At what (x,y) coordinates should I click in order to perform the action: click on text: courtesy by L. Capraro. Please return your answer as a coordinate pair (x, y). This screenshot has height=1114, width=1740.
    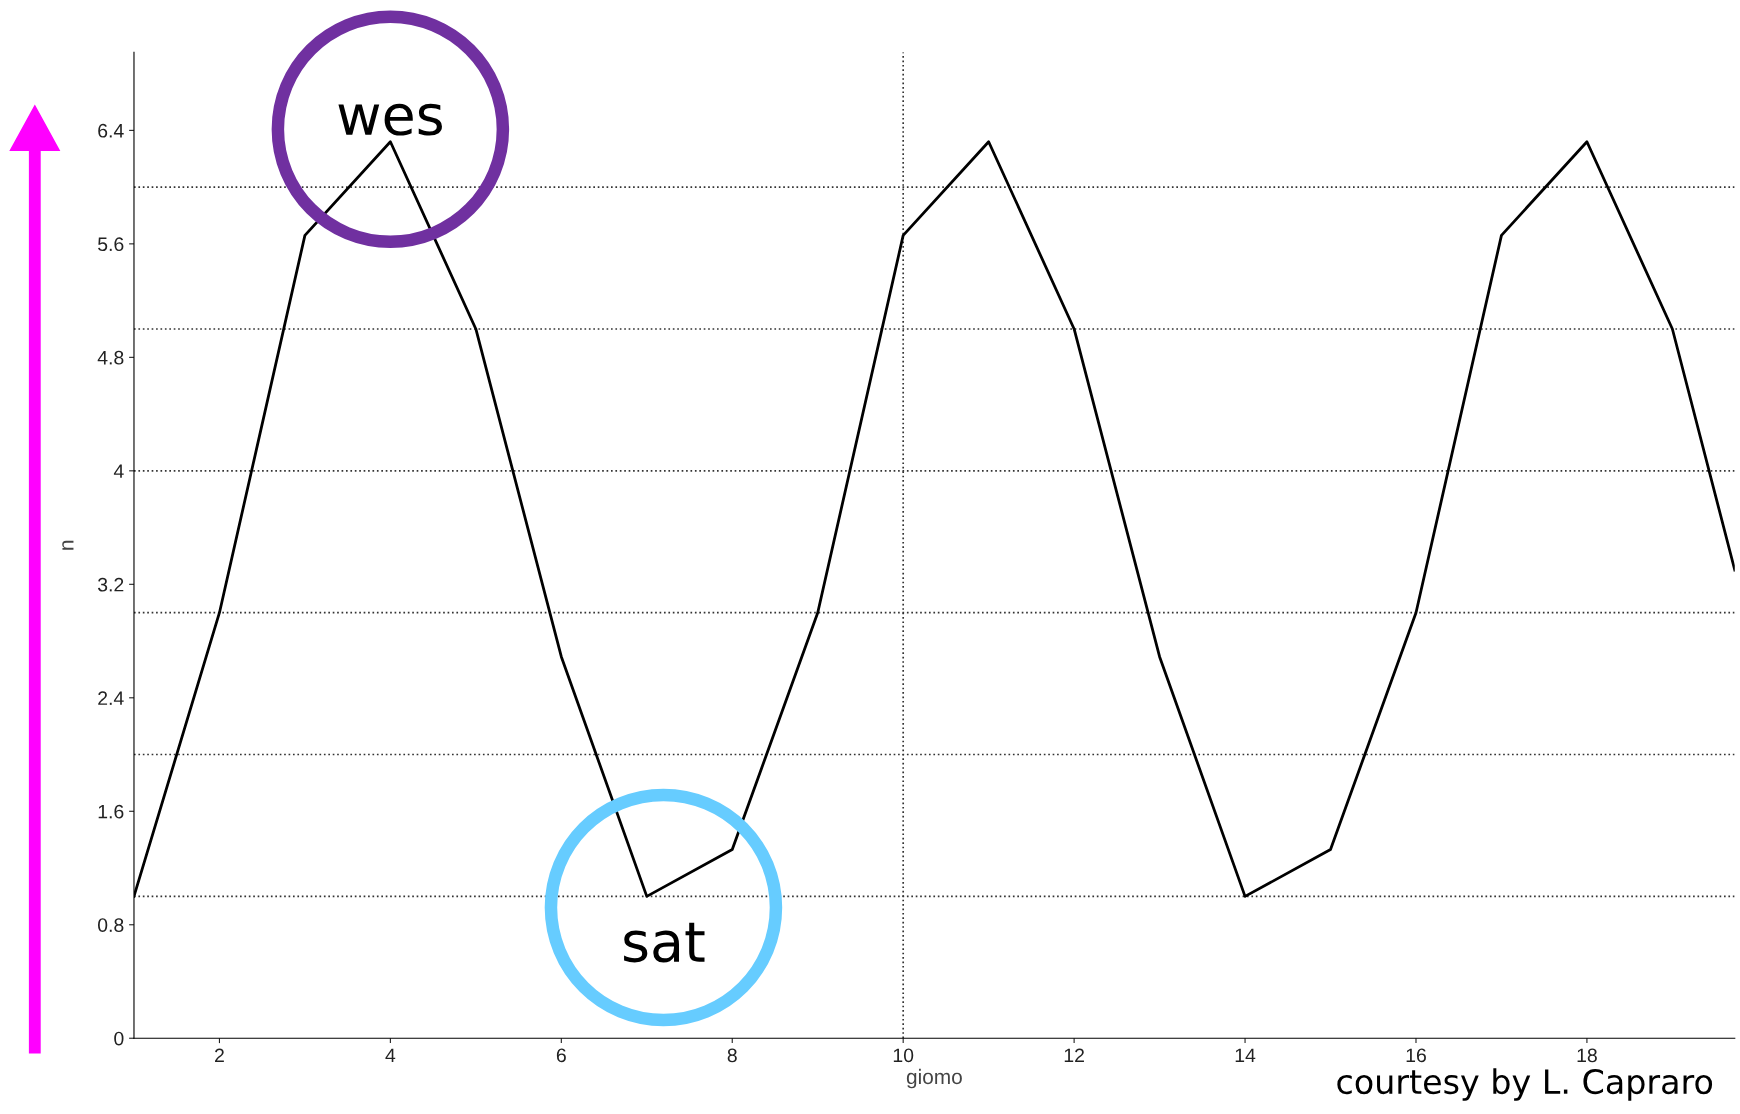
    Looking at the image, I should click on (1525, 1084).